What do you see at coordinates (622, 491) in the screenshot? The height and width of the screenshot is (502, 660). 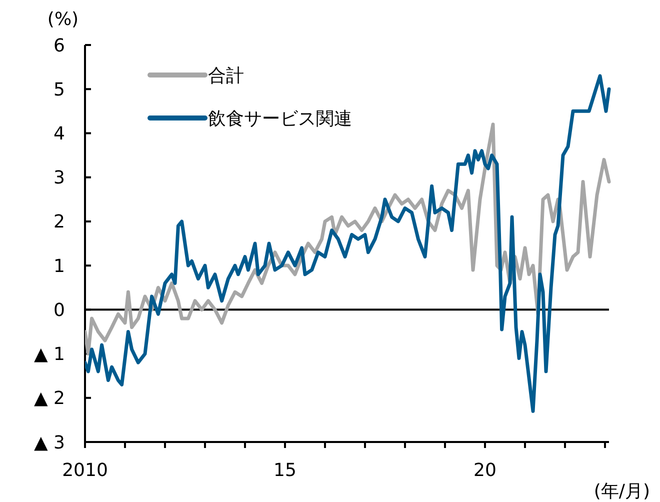 I see `x-axis-title: (年/月)` at bounding box center [622, 491].